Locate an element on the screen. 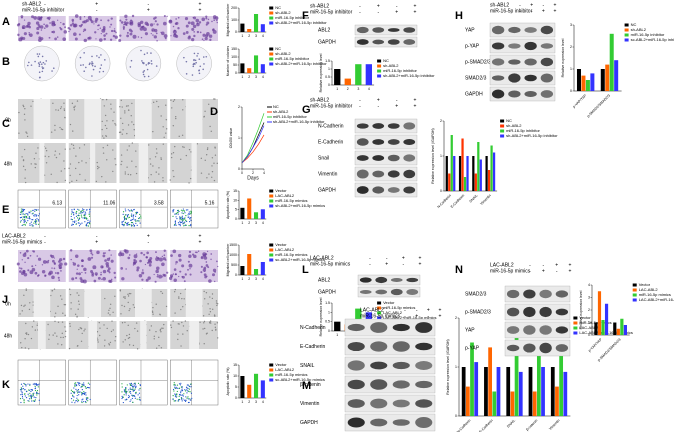 Image resolution: width=674 pixels, height=432 pixels. treatment-sign: + is located at coordinates (556, 265).